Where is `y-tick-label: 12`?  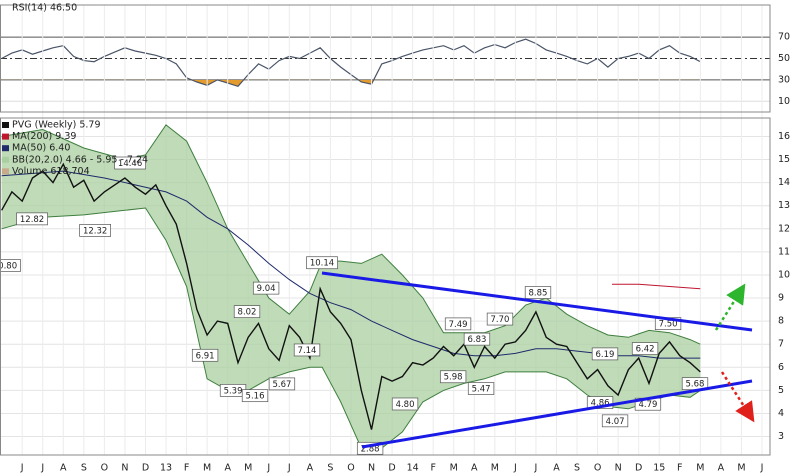 y-tick-label: 12 is located at coordinates (784, 228).